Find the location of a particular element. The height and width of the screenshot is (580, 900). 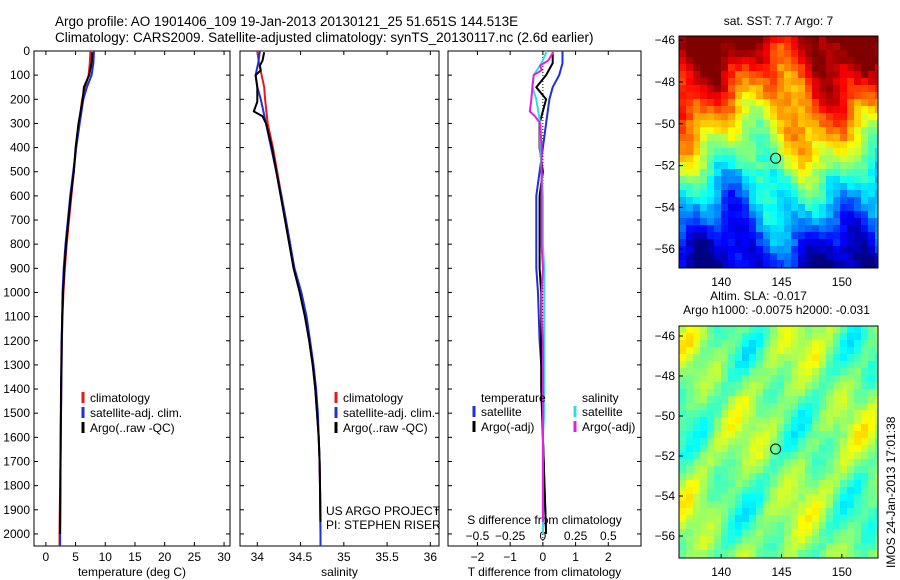

map-x-tick-label: 150 is located at coordinates (842, 572).